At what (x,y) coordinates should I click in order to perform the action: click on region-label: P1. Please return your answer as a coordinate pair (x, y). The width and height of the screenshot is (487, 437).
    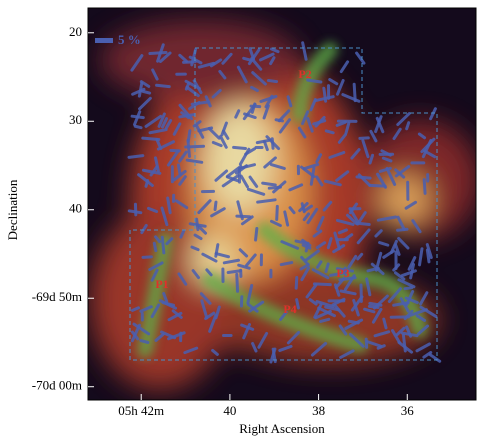
    Looking at the image, I should click on (161, 284).